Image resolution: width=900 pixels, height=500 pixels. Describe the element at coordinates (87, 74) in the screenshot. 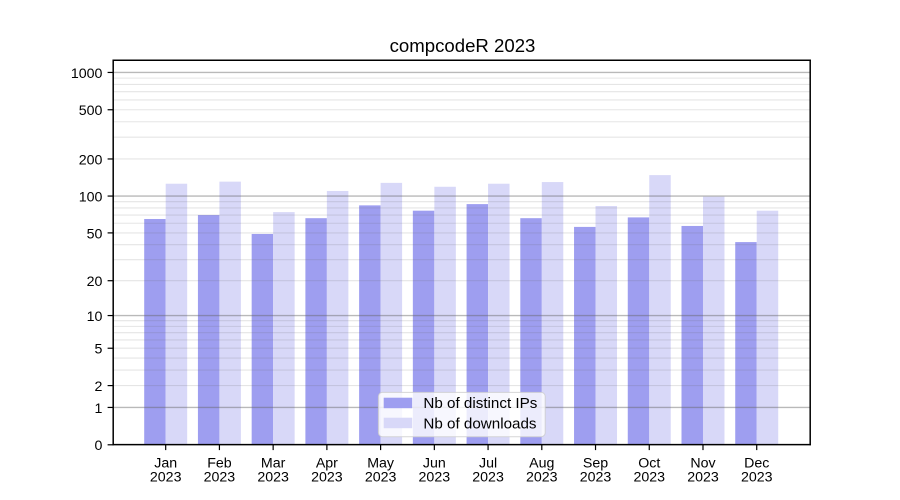

I see `svg-text: 1000` at that location.